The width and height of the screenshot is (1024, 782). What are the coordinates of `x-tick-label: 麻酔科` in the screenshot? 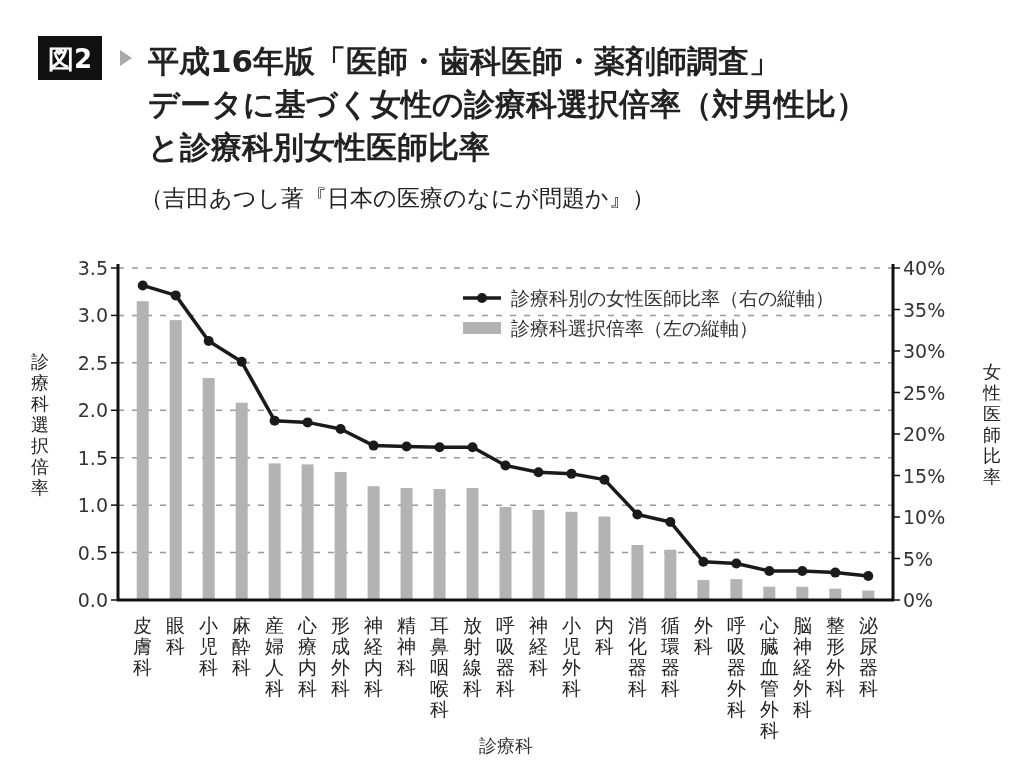 It's located at (242, 646).